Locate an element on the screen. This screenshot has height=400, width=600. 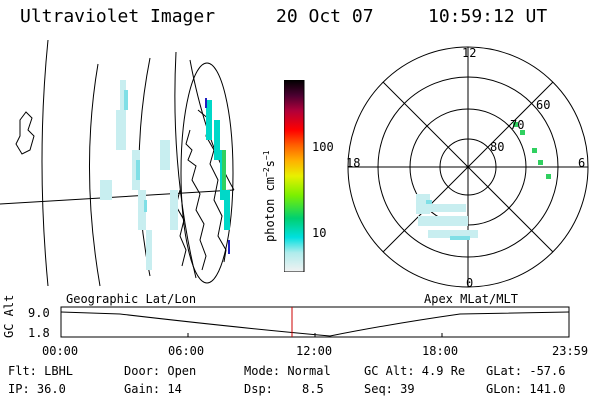
timeline-plot is located at coordinates (315, 322).